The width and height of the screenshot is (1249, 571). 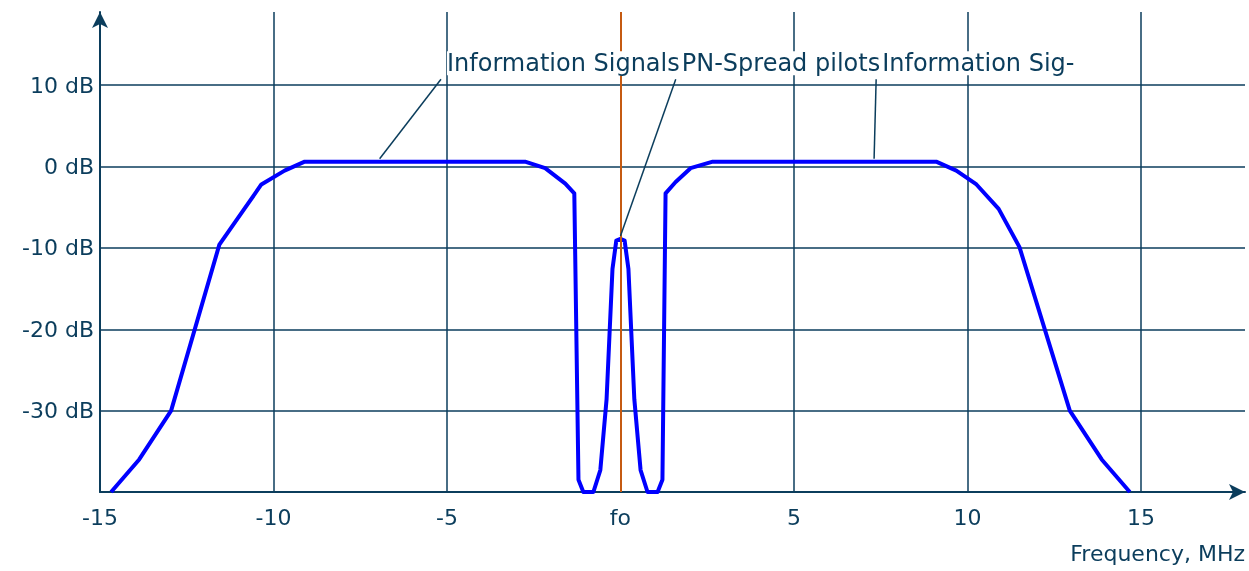 What do you see at coordinates (68, 167) in the screenshot?
I see `y-tick-label: 0 dB` at bounding box center [68, 167].